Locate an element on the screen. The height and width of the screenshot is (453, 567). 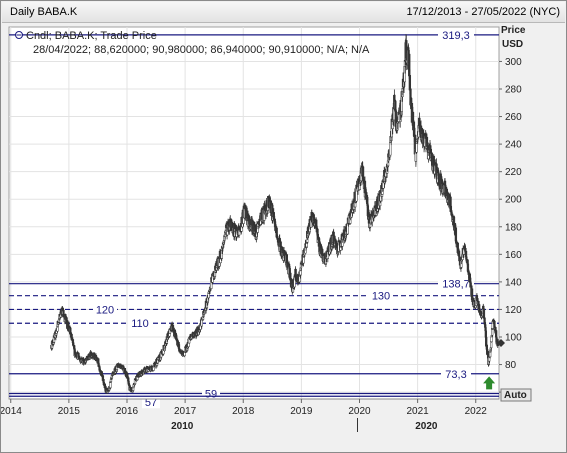
auto-scale-button: Auto is located at coordinates (516, 395).